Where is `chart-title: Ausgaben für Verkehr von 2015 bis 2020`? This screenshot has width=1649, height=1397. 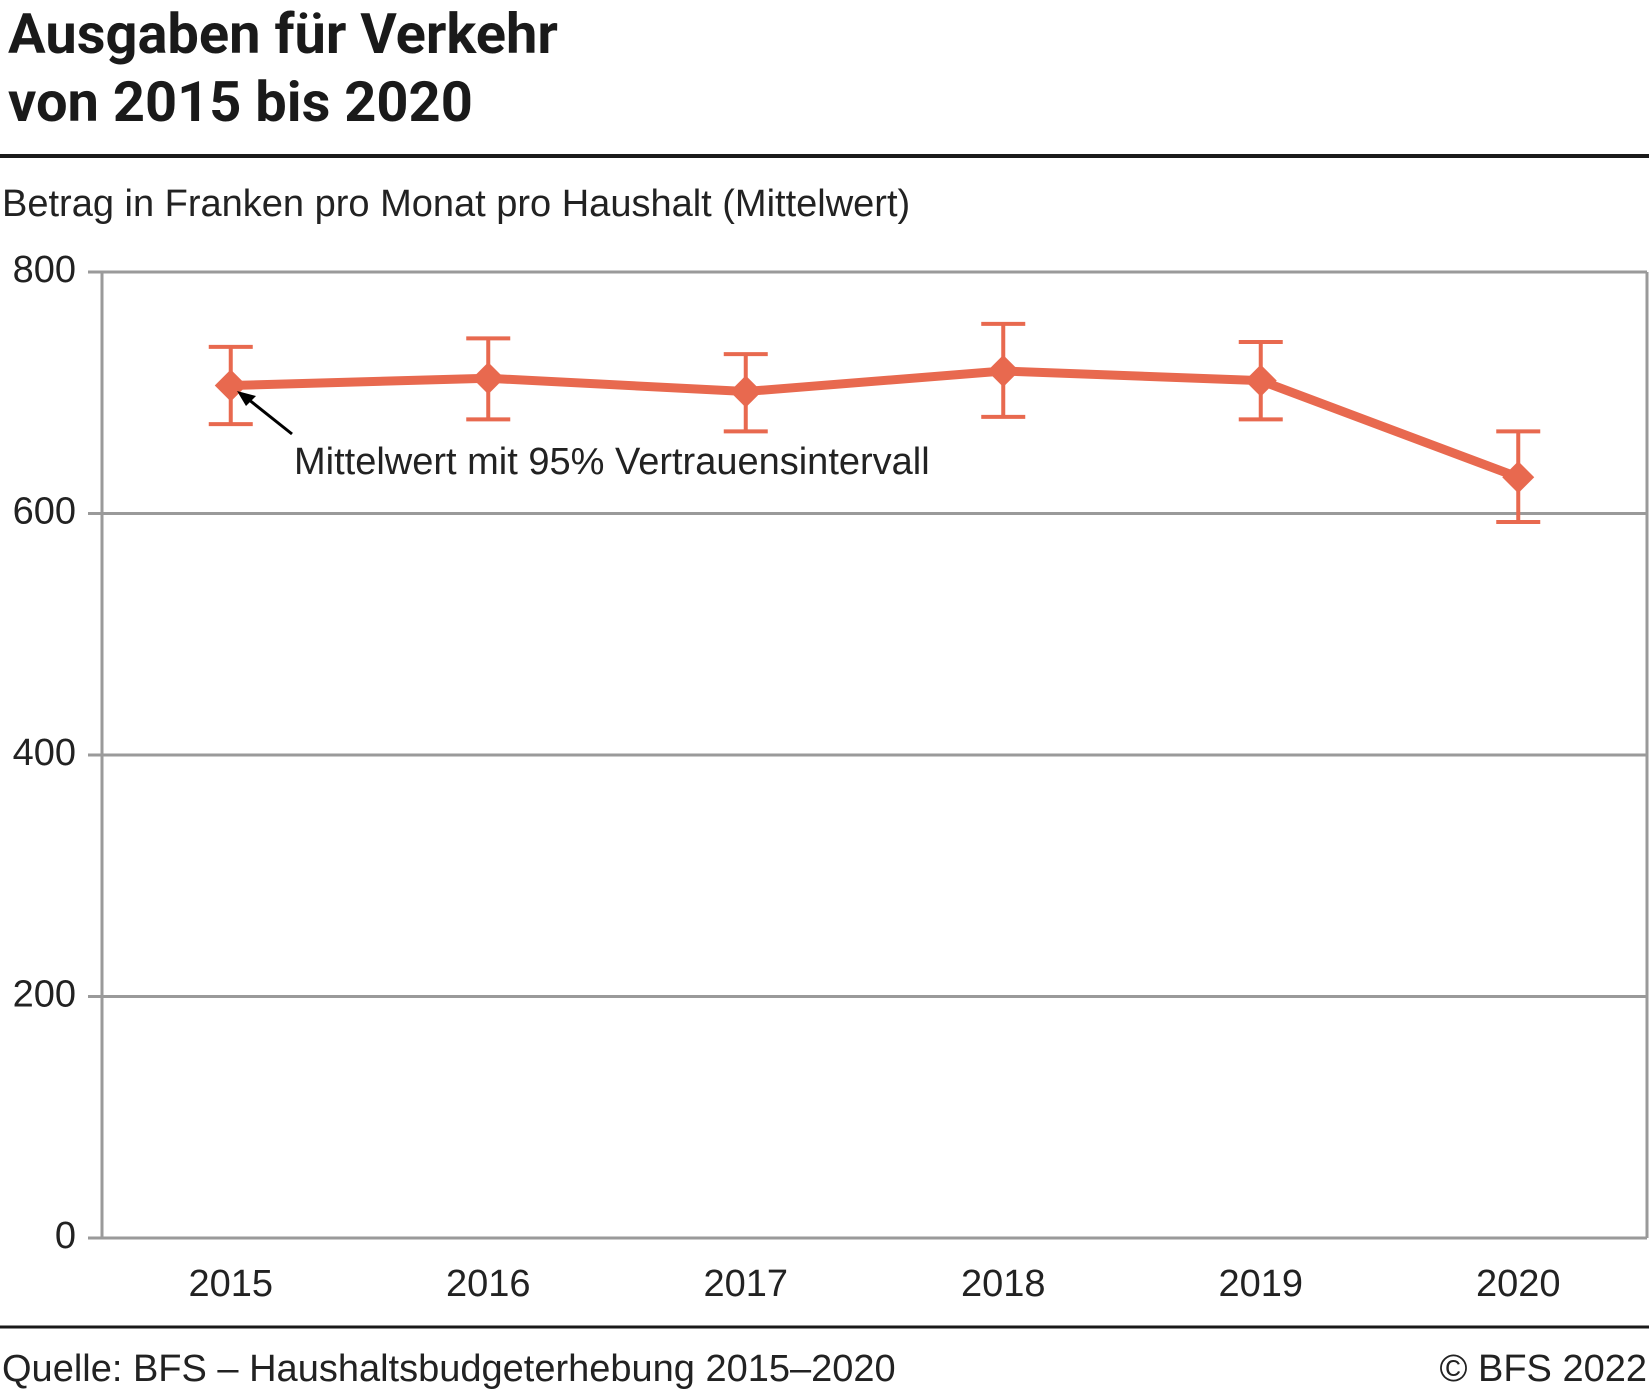
chart-title: Ausgaben für Verkehr von 2015 bis 2020 is located at coordinates (283, 68).